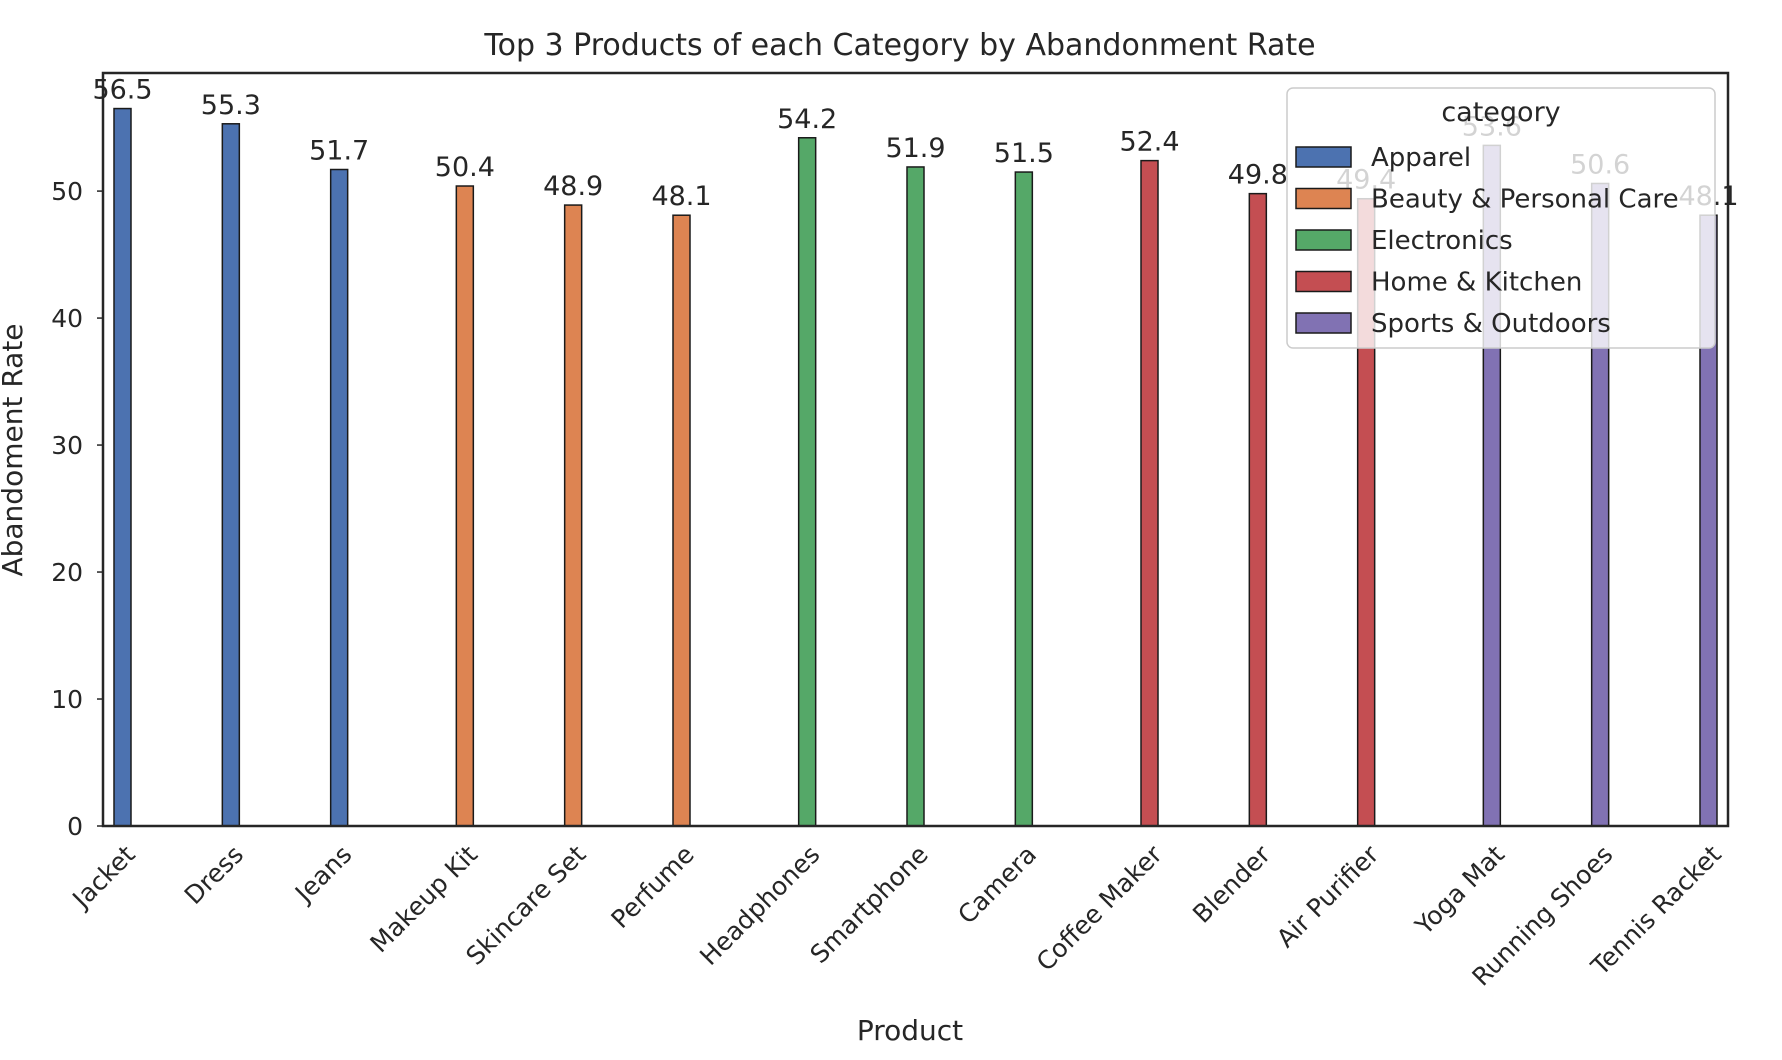  I want to click on x-tick-label: Blender, so click(1232, 884).